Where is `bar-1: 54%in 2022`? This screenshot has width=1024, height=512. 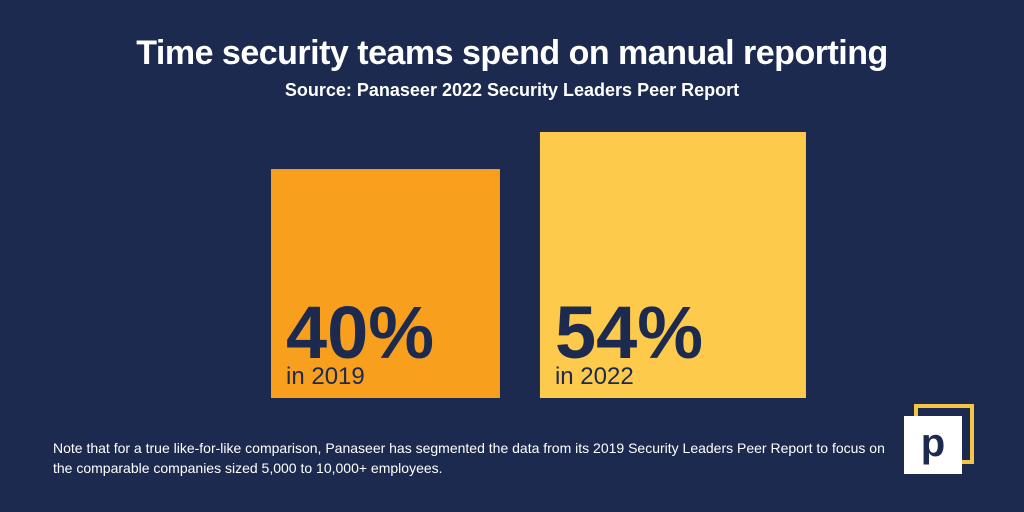
bar-1: 54%in 2022 is located at coordinates (672, 264).